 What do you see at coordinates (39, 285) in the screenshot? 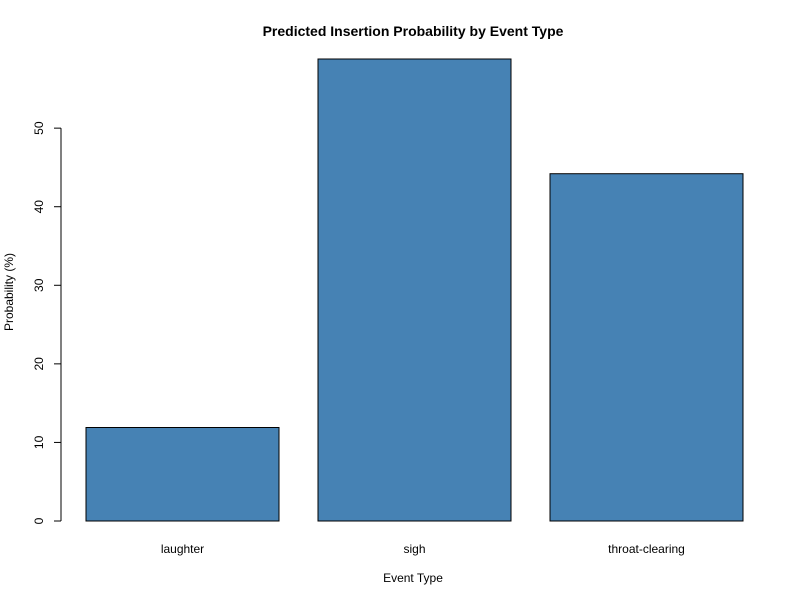
I see `y-tick-label: 30` at bounding box center [39, 285].